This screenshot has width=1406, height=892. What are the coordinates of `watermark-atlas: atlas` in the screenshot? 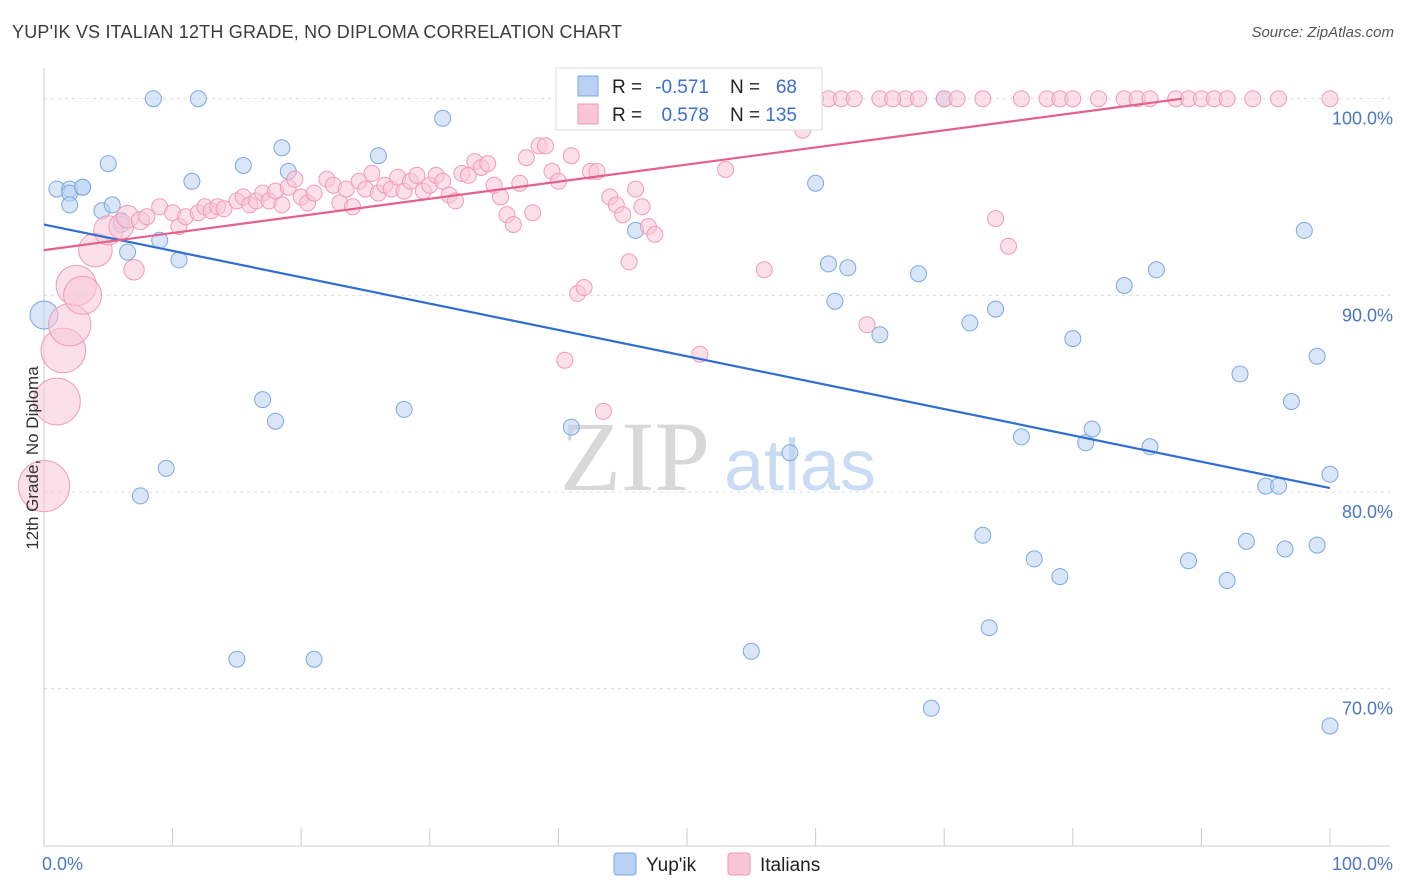 It's located at (800, 466).